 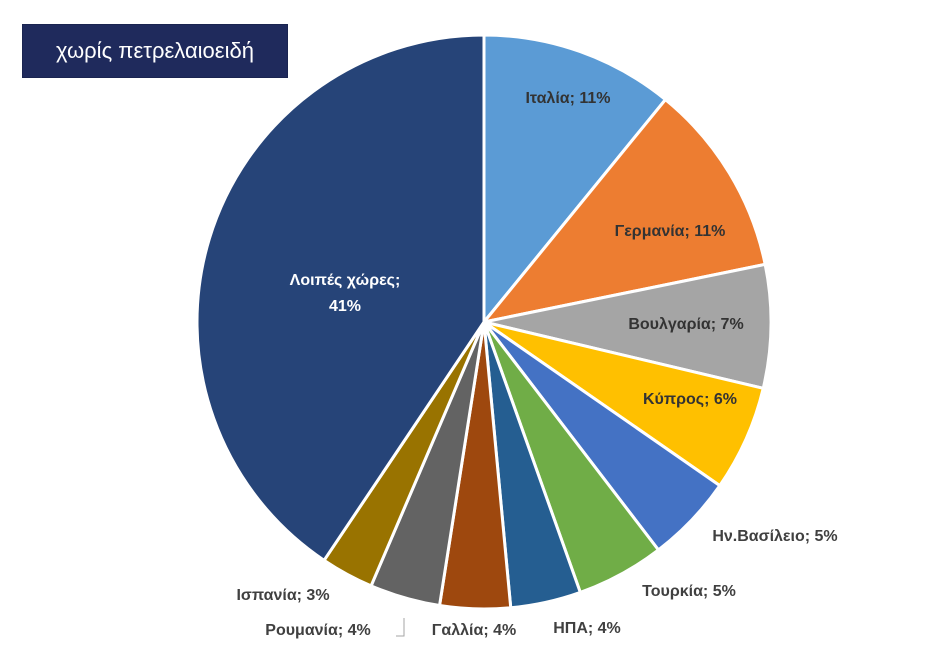 I want to click on leader-line, so click(x=400, y=627).